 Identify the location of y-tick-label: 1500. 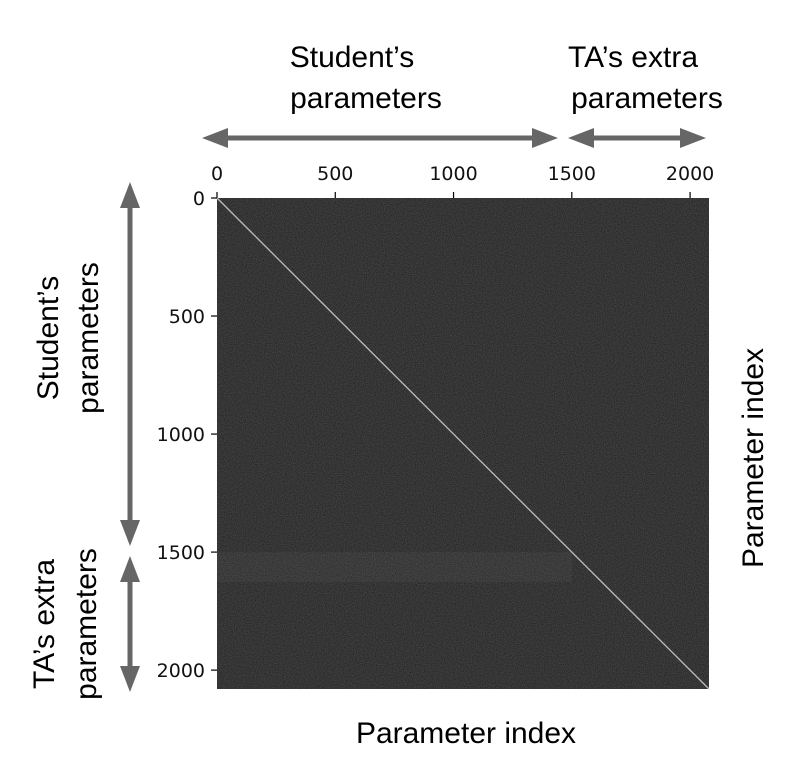
(181, 553).